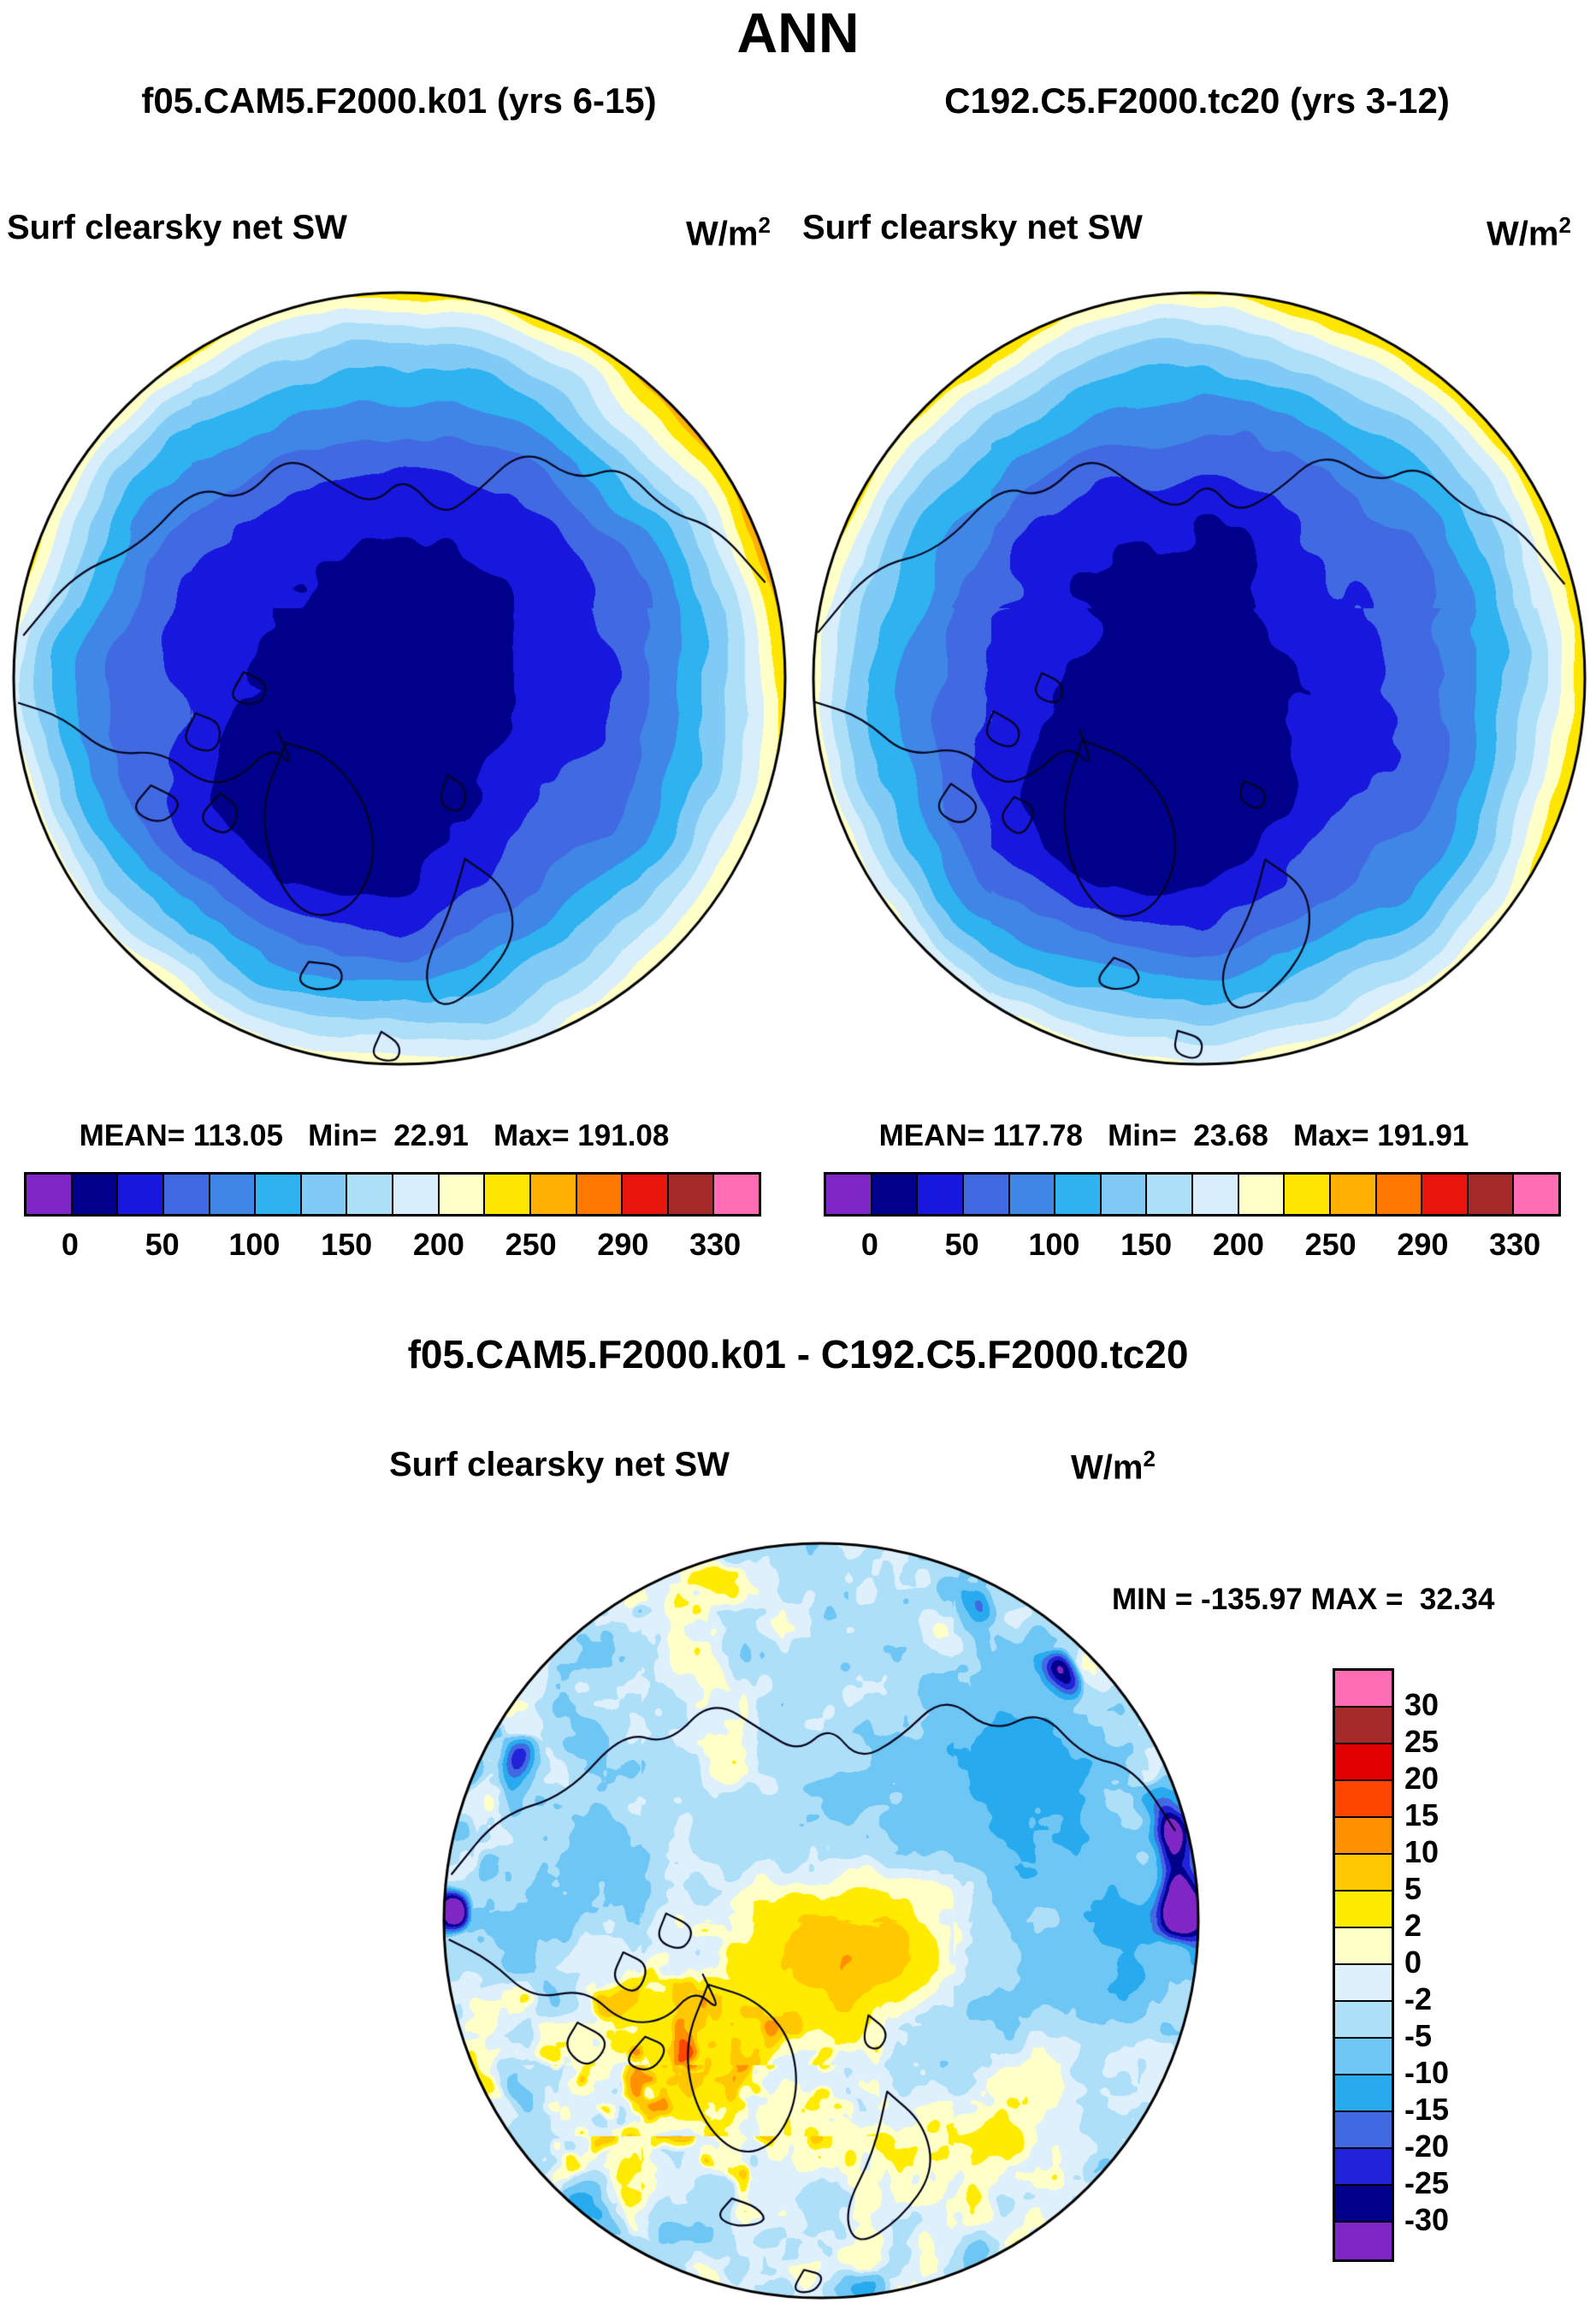  I want to click on colorbar-right-swatches, so click(1192, 1194).